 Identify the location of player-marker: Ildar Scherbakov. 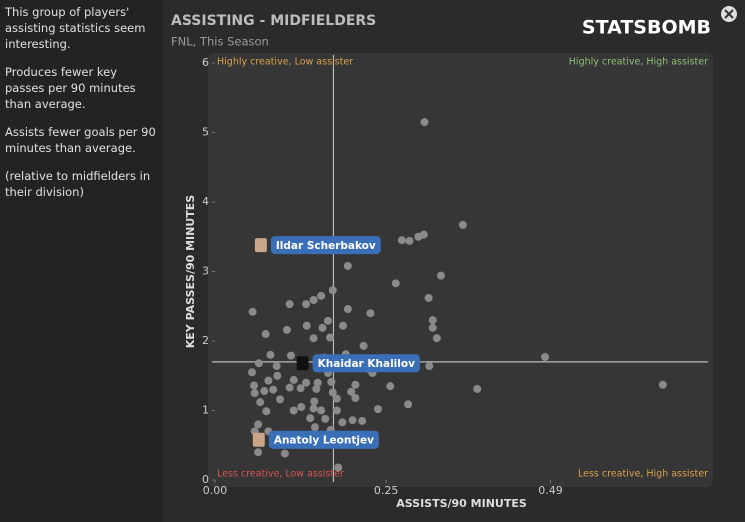
(317, 245).